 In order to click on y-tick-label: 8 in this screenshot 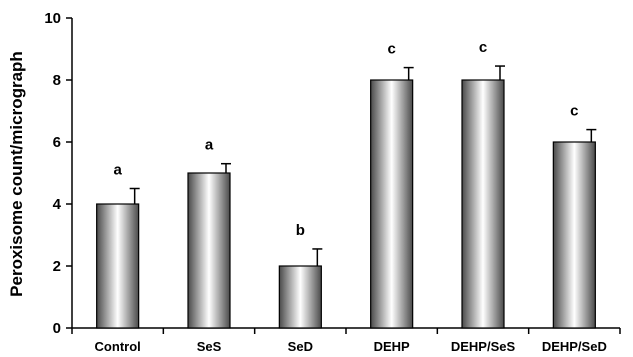, I will do `click(57, 80)`.